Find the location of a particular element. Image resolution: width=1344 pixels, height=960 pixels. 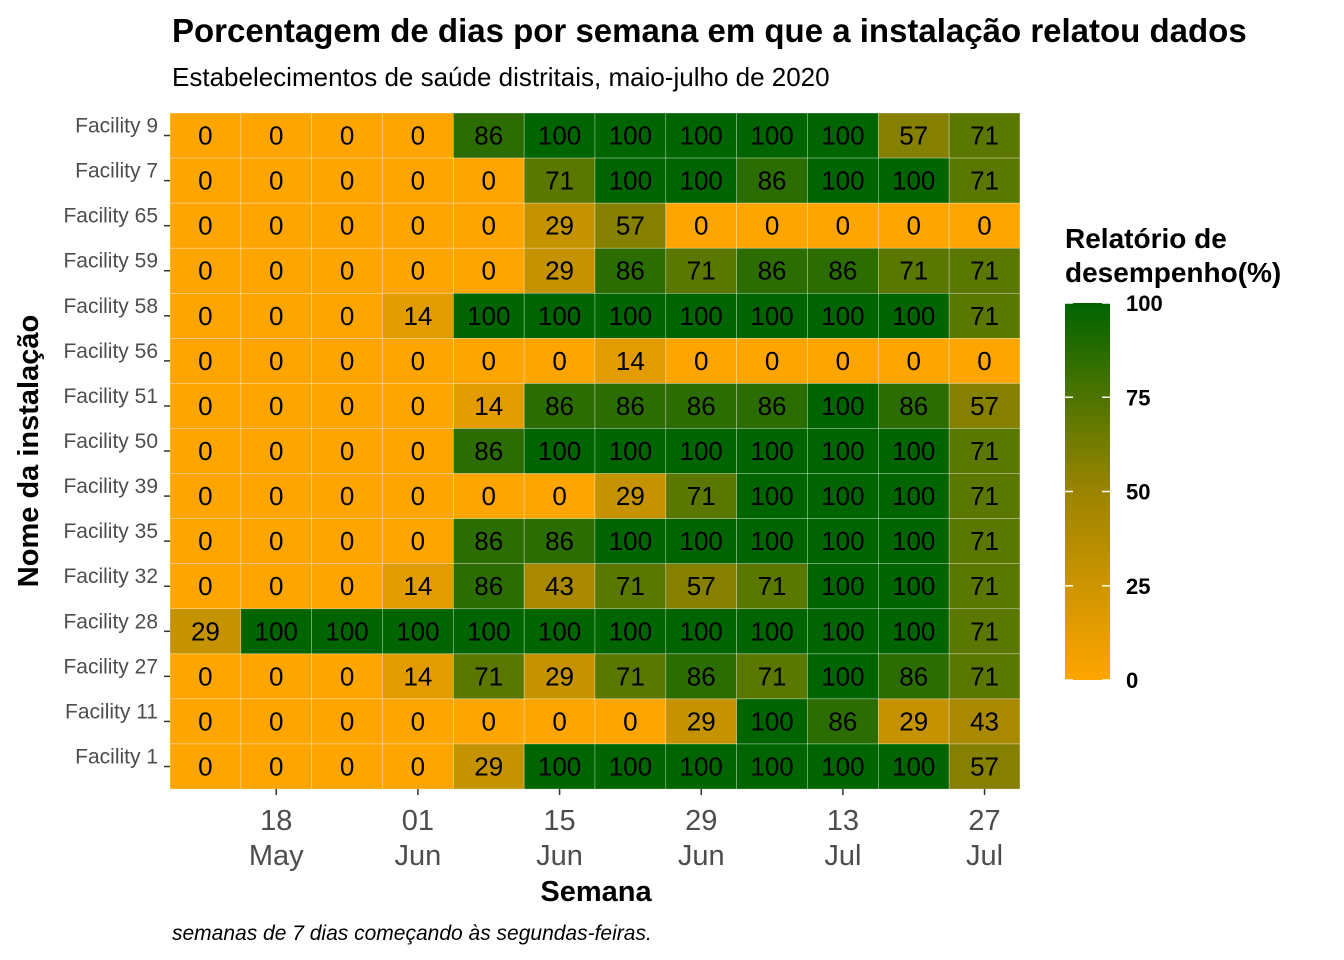

y-tick-label: Facility 7 is located at coordinates (116, 171).